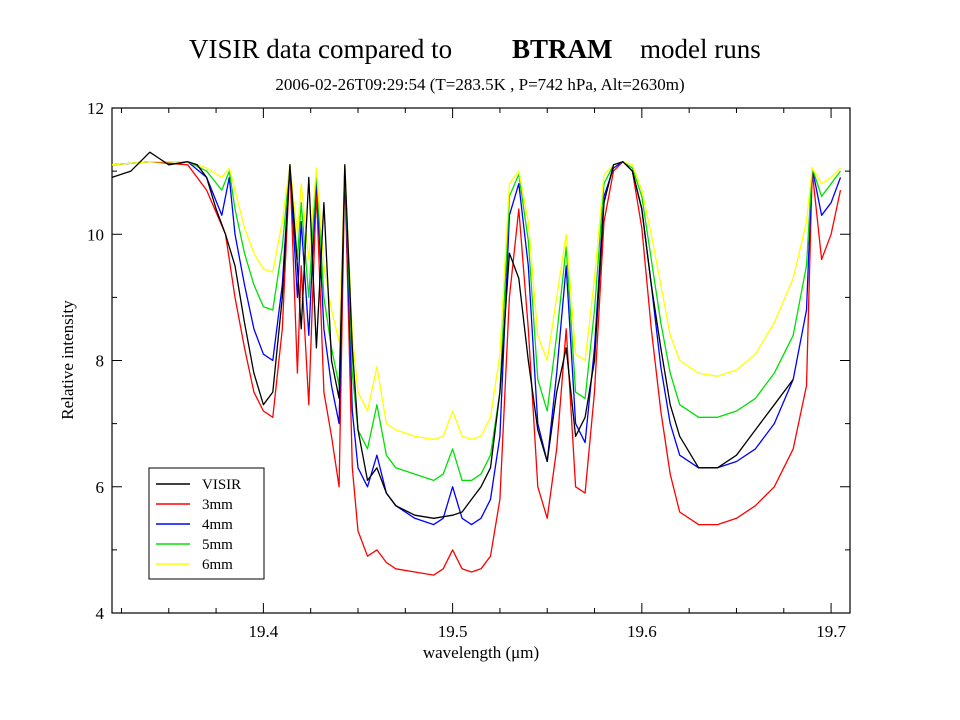 The image size is (960, 720). Describe the element at coordinates (217, 505) in the screenshot. I see `legend-label-3mm: 3mm` at that location.